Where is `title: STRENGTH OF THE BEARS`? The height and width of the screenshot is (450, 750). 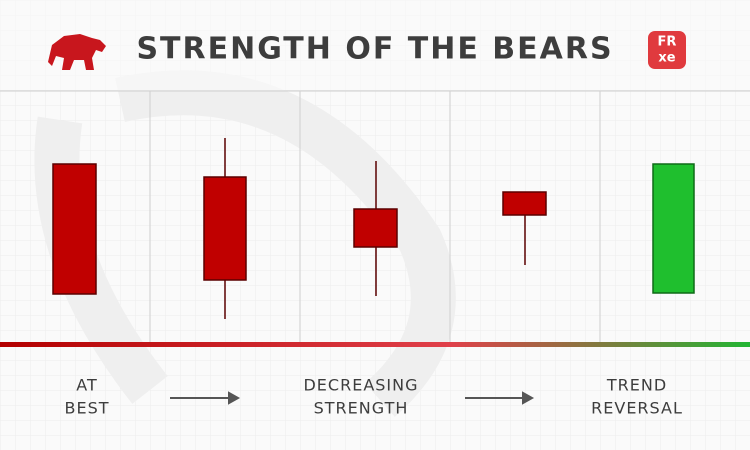
title: STRENGTH OF THE BEARS is located at coordinates (374, 49).